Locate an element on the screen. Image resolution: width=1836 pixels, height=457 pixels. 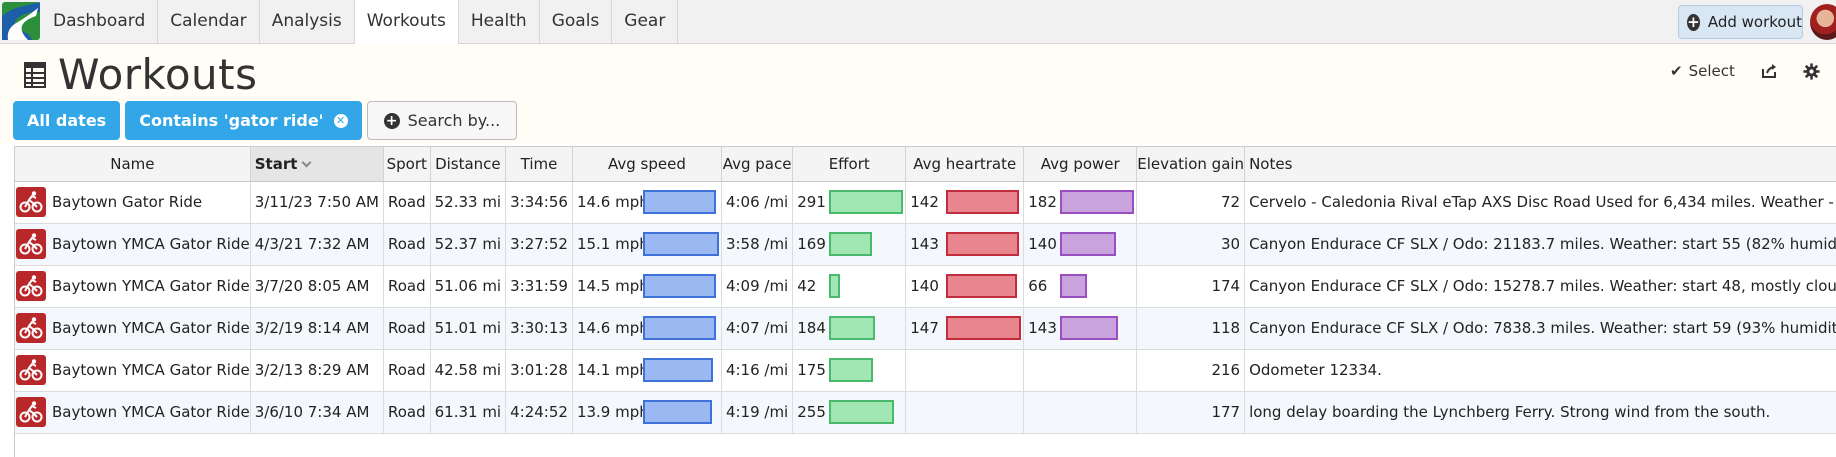
time-cell: 3:30:13 is located at coordinates (539, 328).